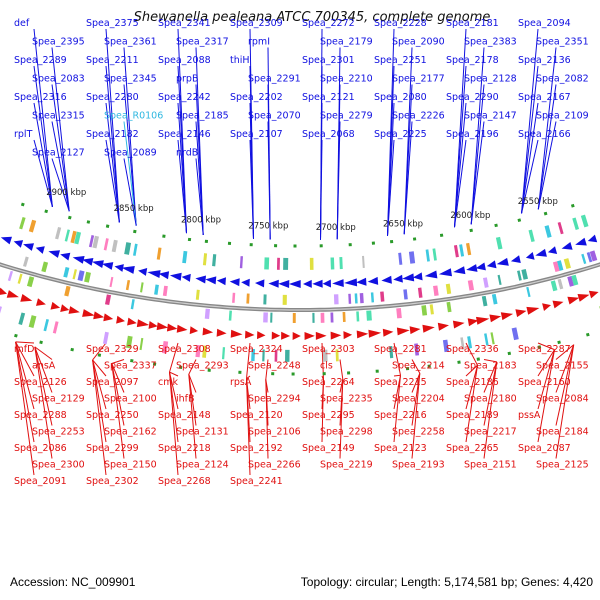 The width and height of the screenshot is (600, 600). Describe the element at coordinates (472, 382) in the screenshot. I see `gene-label: Spea_2186` at that location.